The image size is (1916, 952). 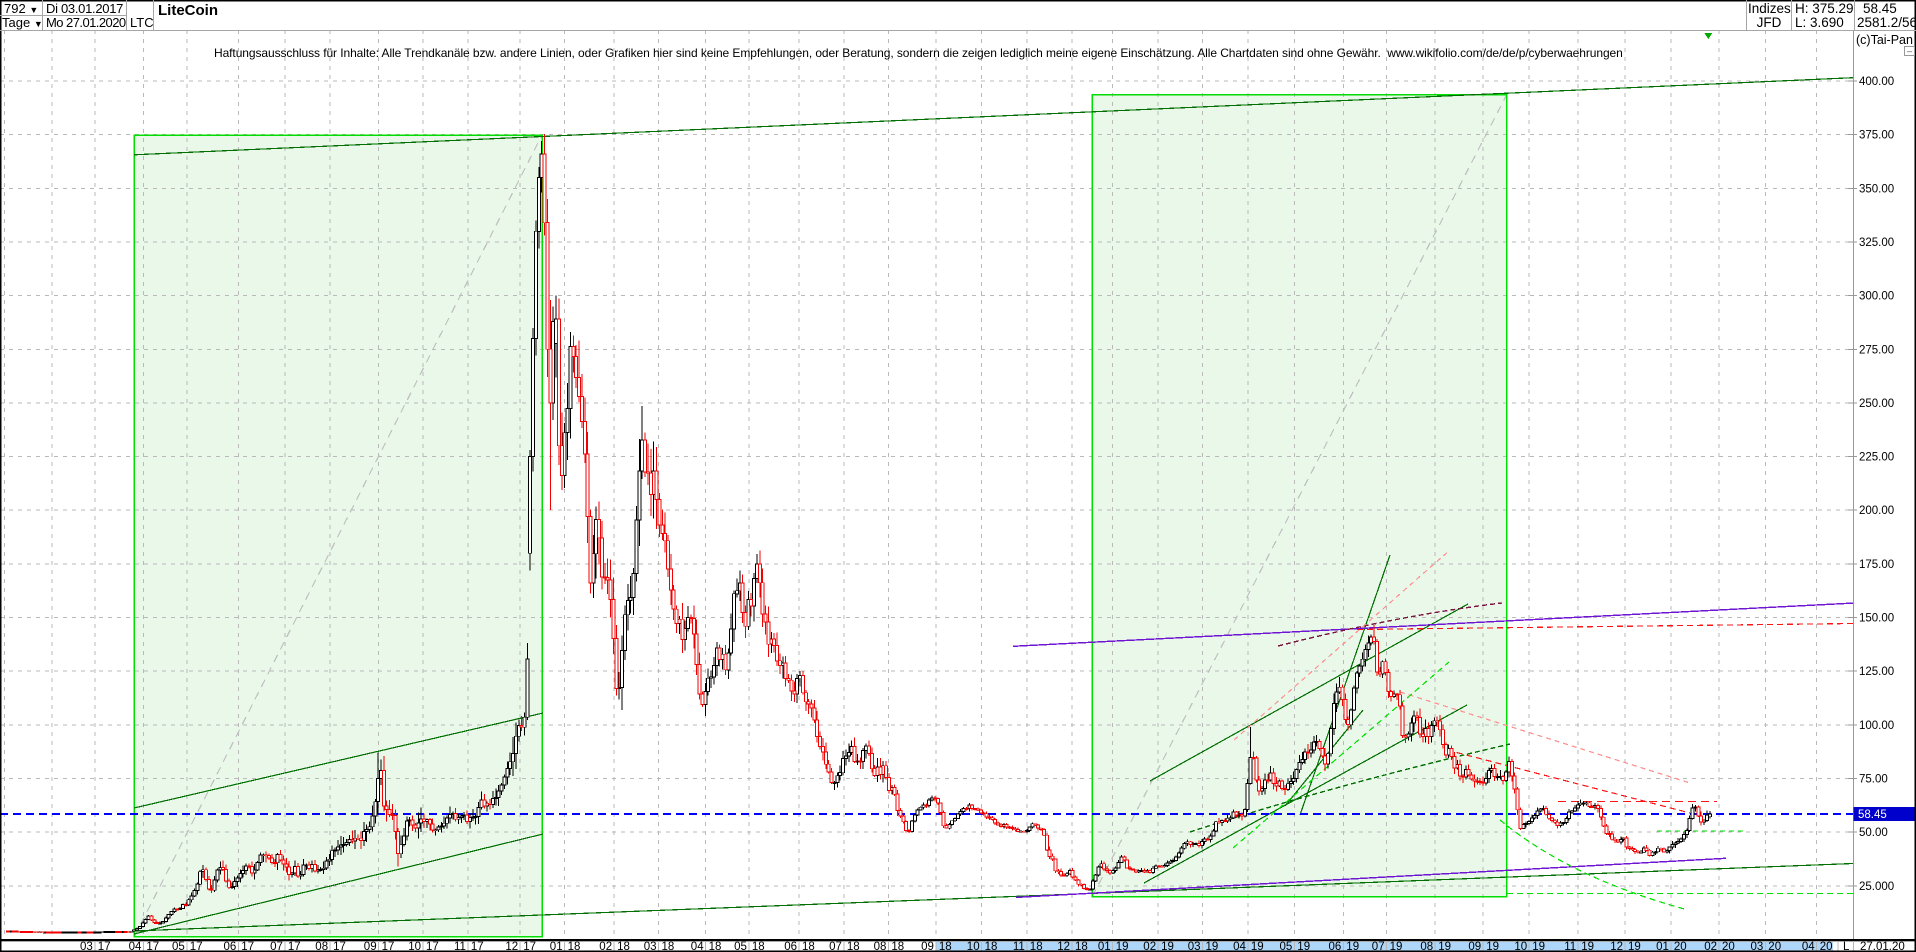 I want to click on svg-text: L, so click(x=1846, y=946).